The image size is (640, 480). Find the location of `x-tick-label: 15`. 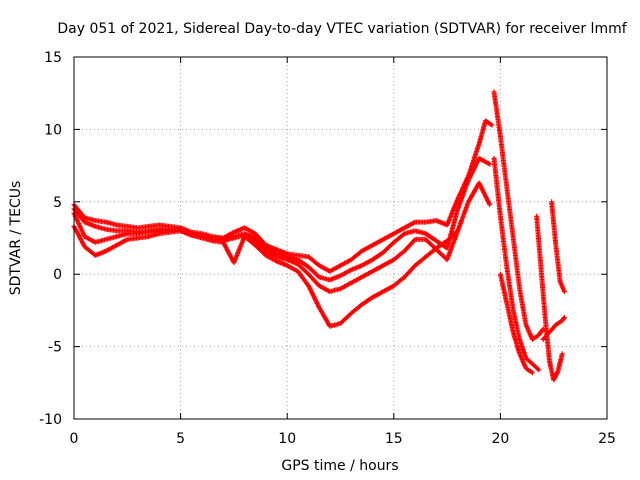

x-tick-label: 15 is located at coordinates (394, 439).